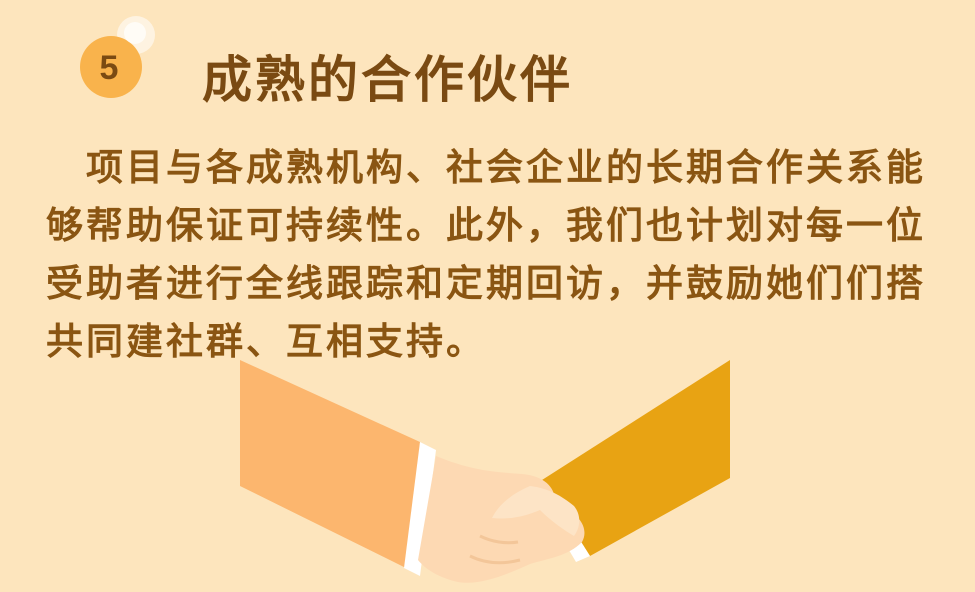 The height and width of the screenshot is (592, 975). Describe the element at coordinates (387, 79) in the screenshot. I see `slide-title: 成熟的合作伙伴` at that location.